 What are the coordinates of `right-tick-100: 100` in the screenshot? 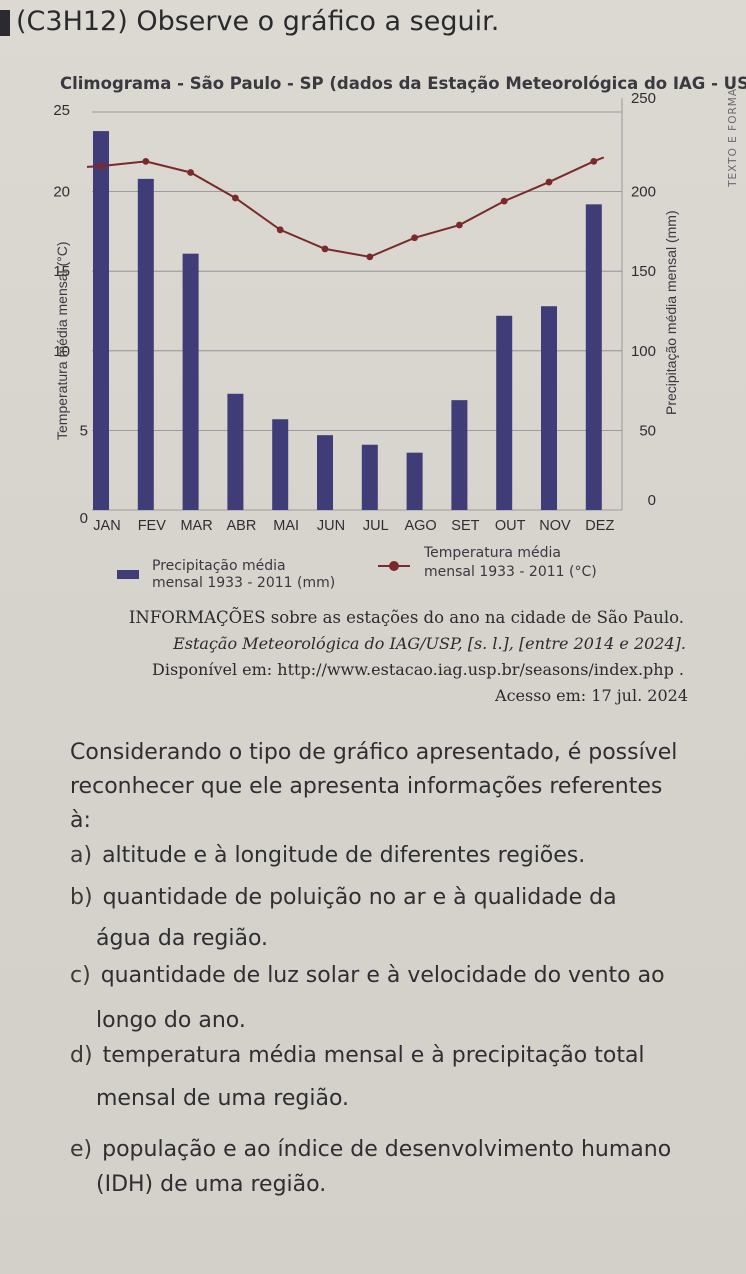 It's located at (643, 351).